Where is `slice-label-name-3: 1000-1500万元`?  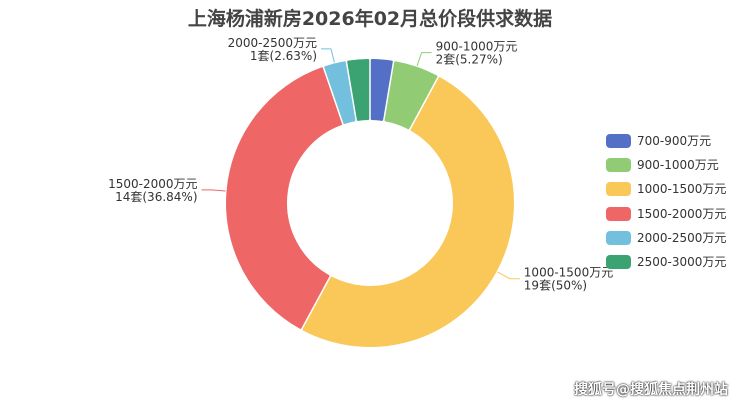
slice-label-name-3: 1000-1500万元 is located at coordinates (568, 273).